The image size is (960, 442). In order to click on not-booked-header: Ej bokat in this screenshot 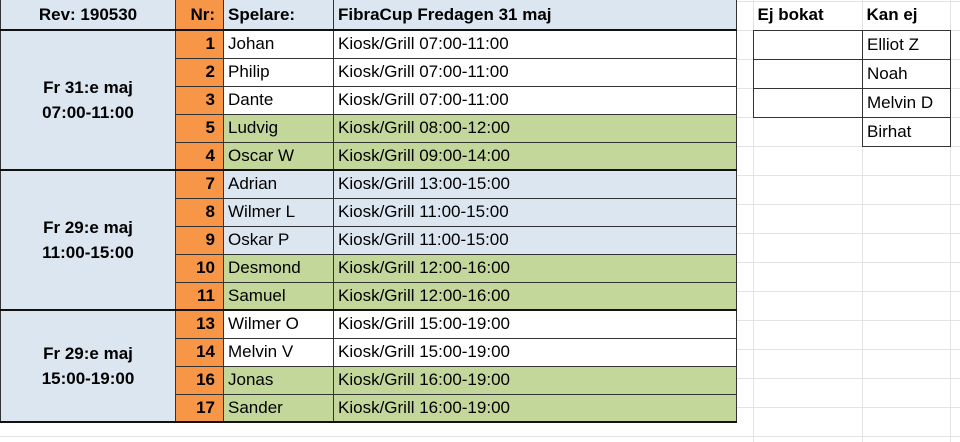, I will do `click(790, 14)`.